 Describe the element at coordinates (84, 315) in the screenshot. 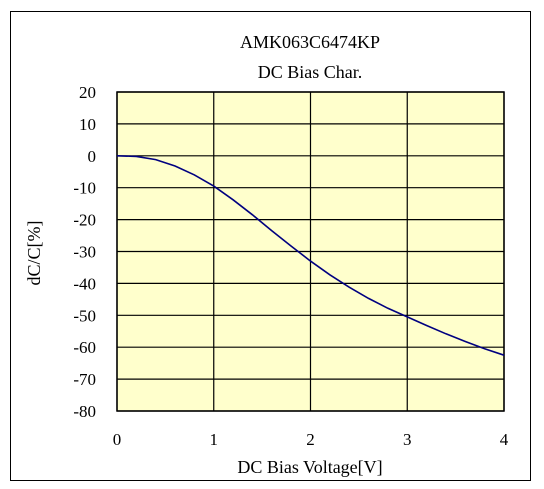

I see `y-tick-label: -50` at that location.